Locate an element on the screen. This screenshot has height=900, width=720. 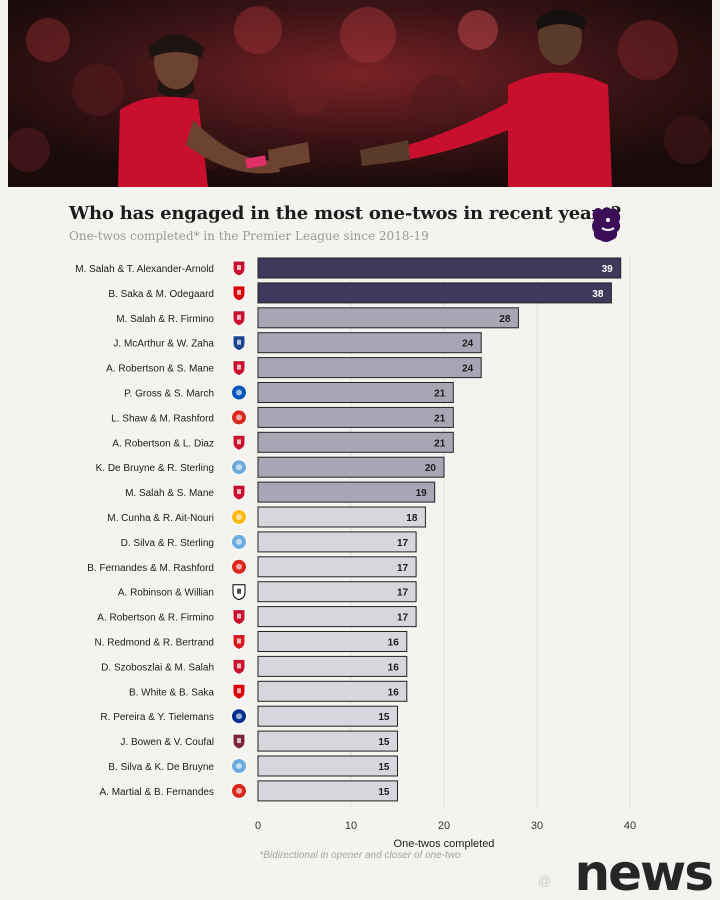
wolves-crest-icon is located at coordinates (239, 517).